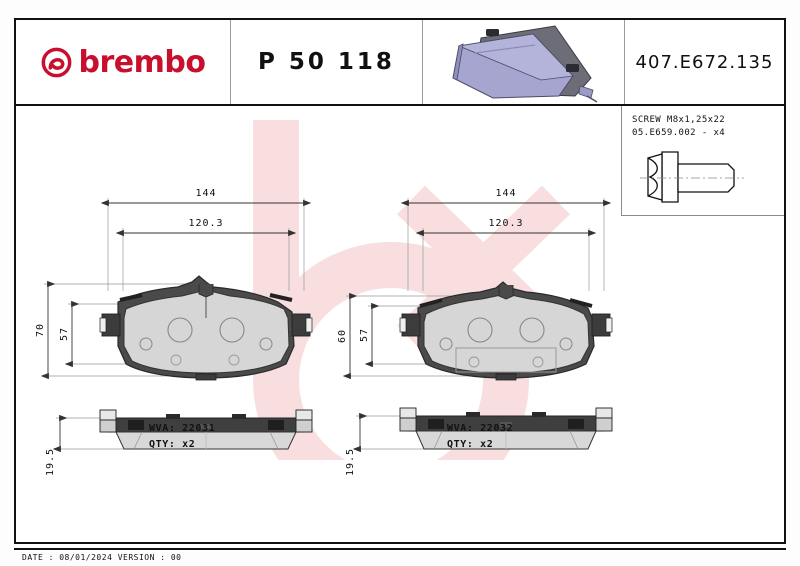 The width and height of the screenshot is (800, 566). I want to click on left-pad-labels: WVA: 22031 QTY: x2, so click(182, 437).